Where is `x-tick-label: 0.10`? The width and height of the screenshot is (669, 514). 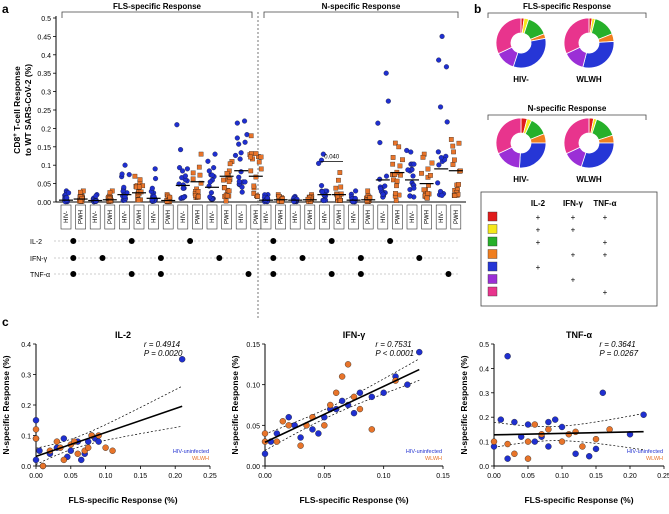 x-tick-label: 0.10 is located at coordinates (384, 476).